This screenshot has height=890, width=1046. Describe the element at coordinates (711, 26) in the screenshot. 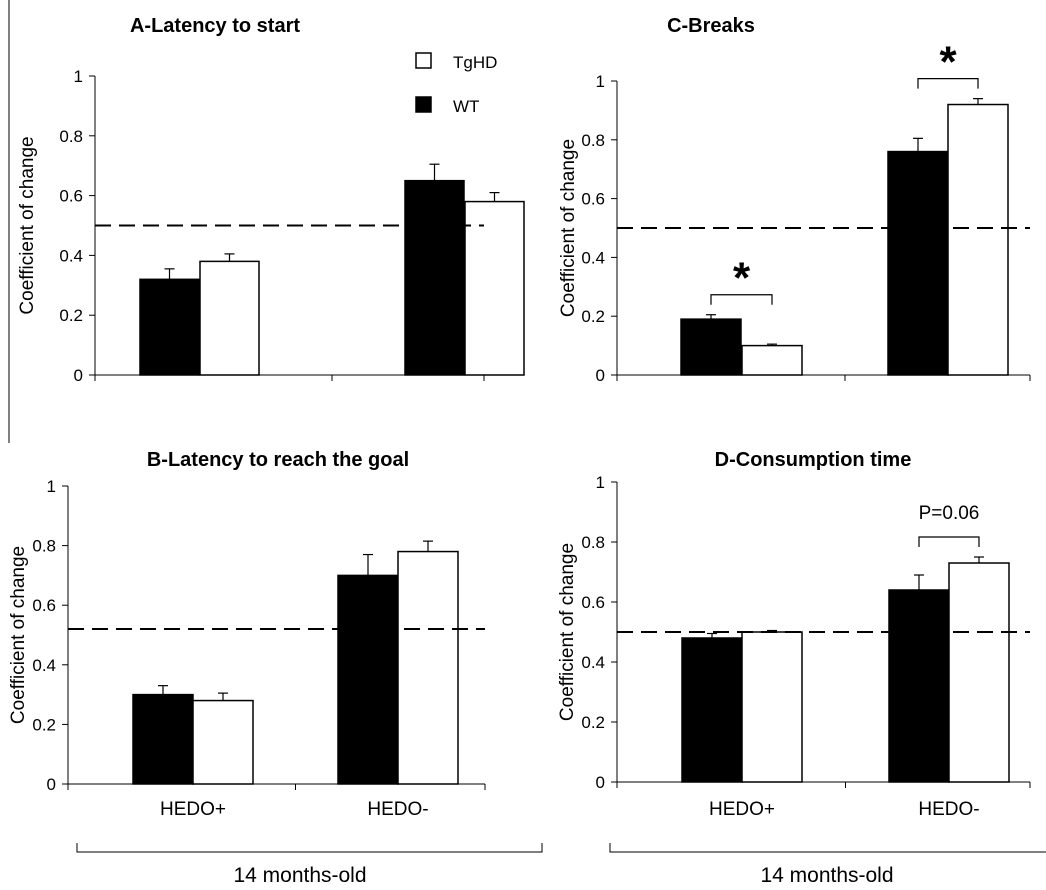

I see `panel-title: C-Breaks` at that location.